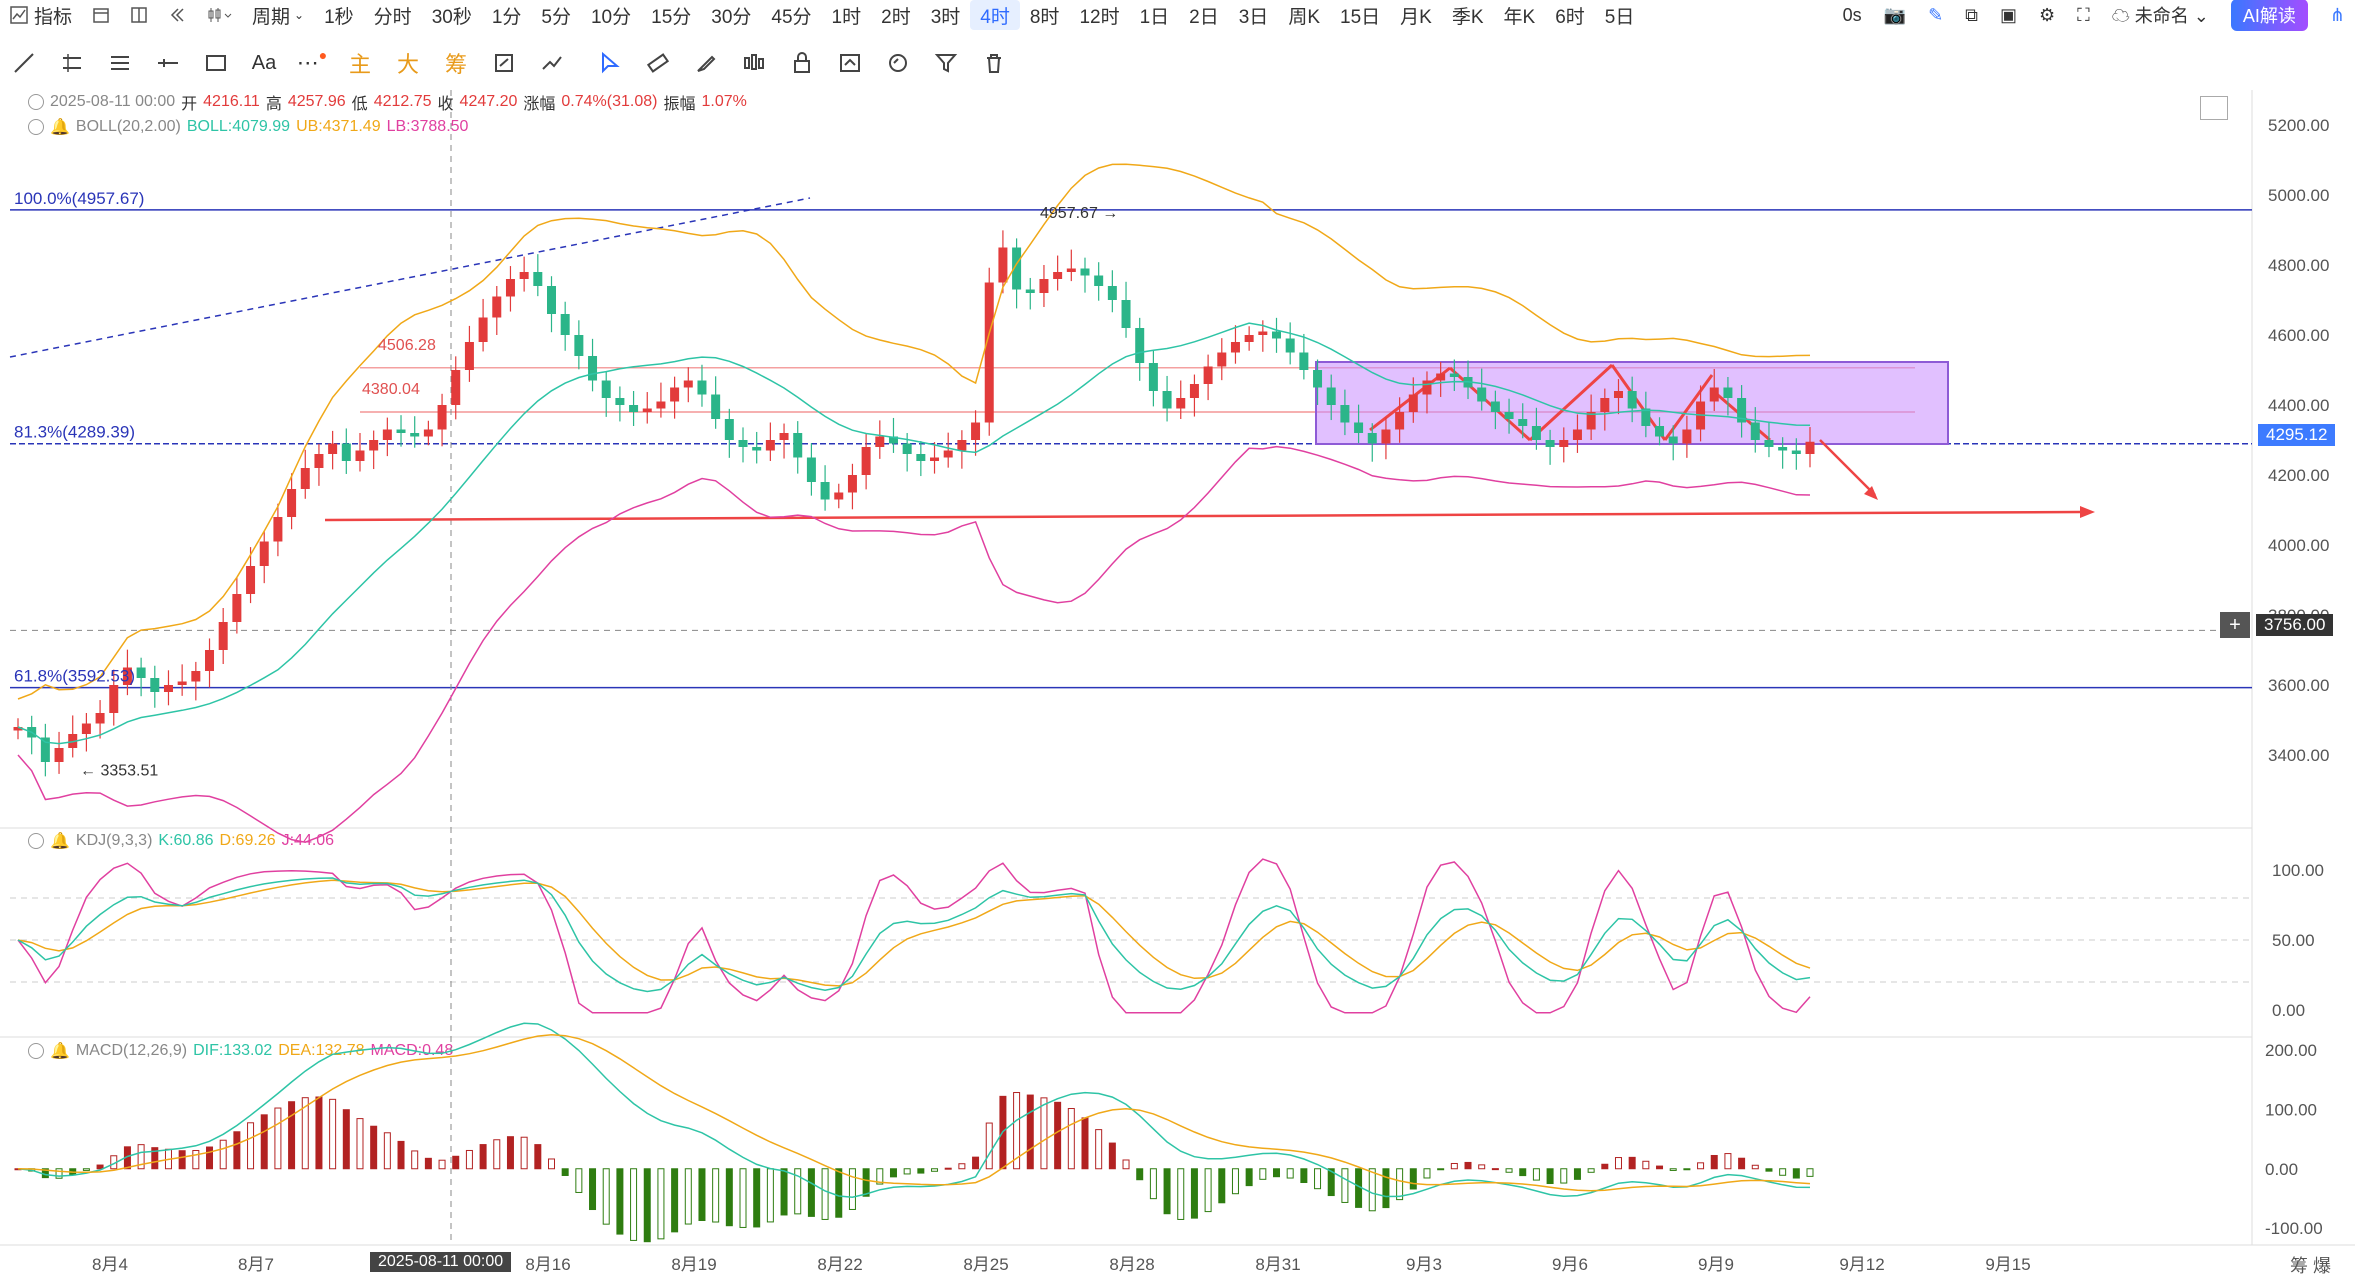 This screenshot has width=2355, height=1281. I want to click on period-22: 年K, so click(1519, 17).